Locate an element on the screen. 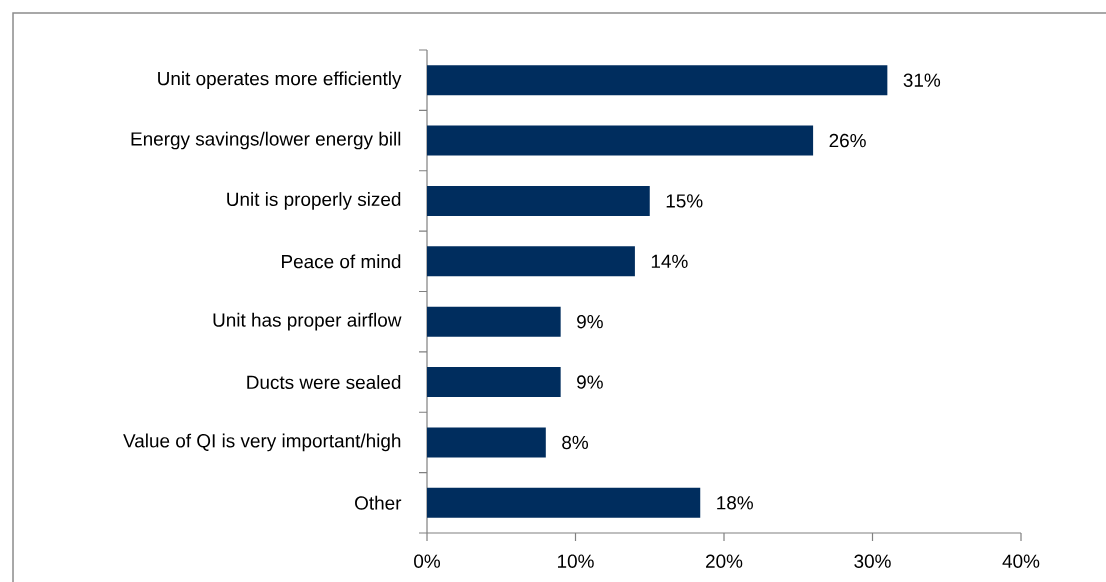  data-label: 31% is located at coordinates (922, 80).